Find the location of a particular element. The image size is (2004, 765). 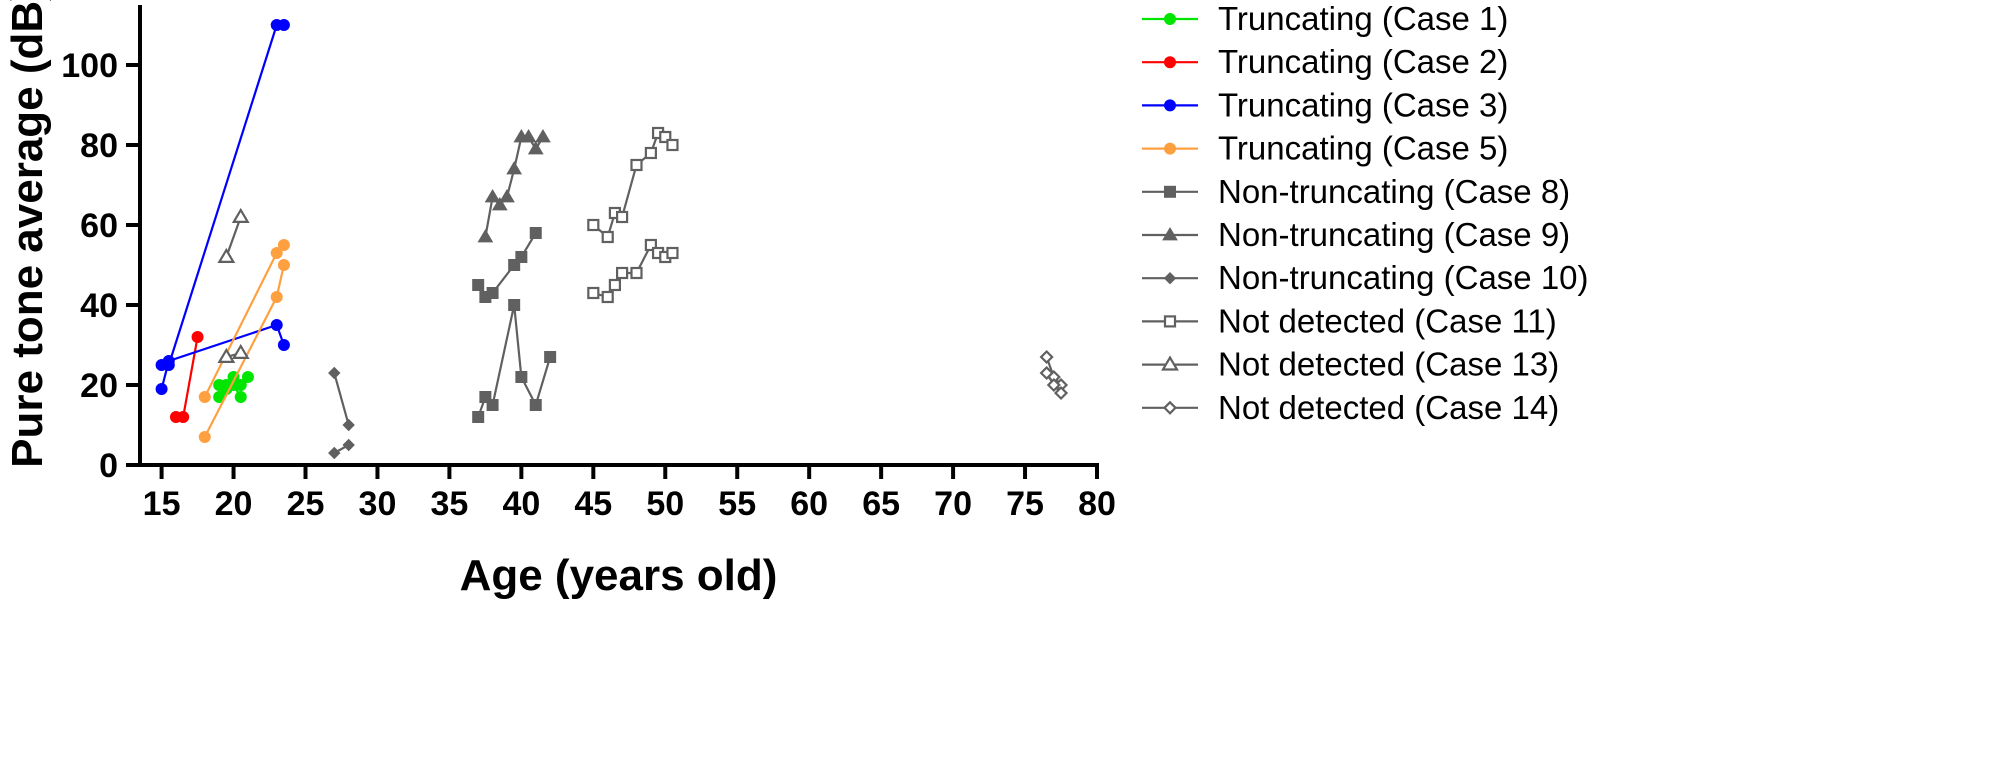

legend-label: Truncating (Case 3) is located at coordinates (1363, 104).